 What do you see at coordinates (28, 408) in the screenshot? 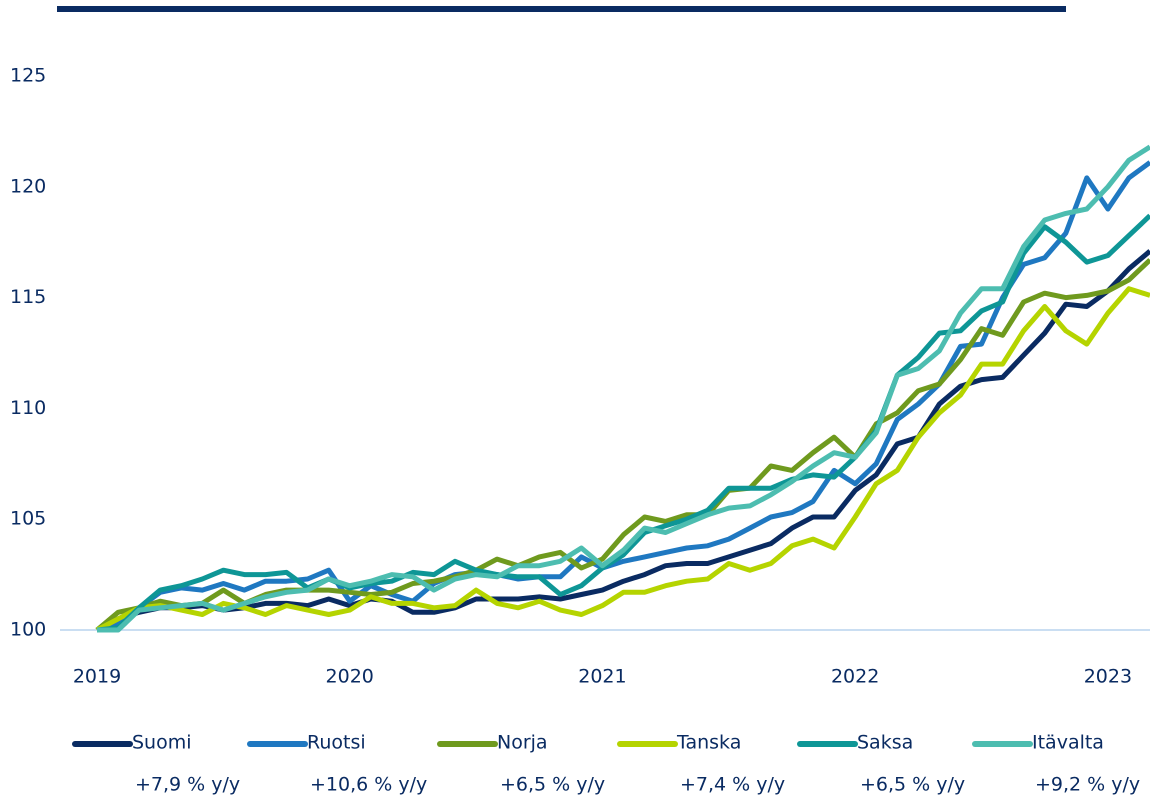
I see `y-tick-label: 110` at bounding box center [28, 408].